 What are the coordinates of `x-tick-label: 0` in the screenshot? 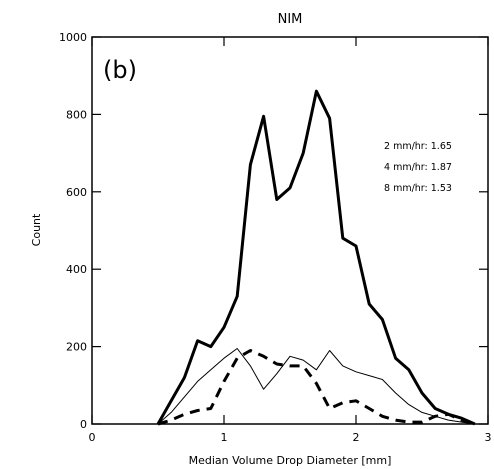 It's located at (92, 437).